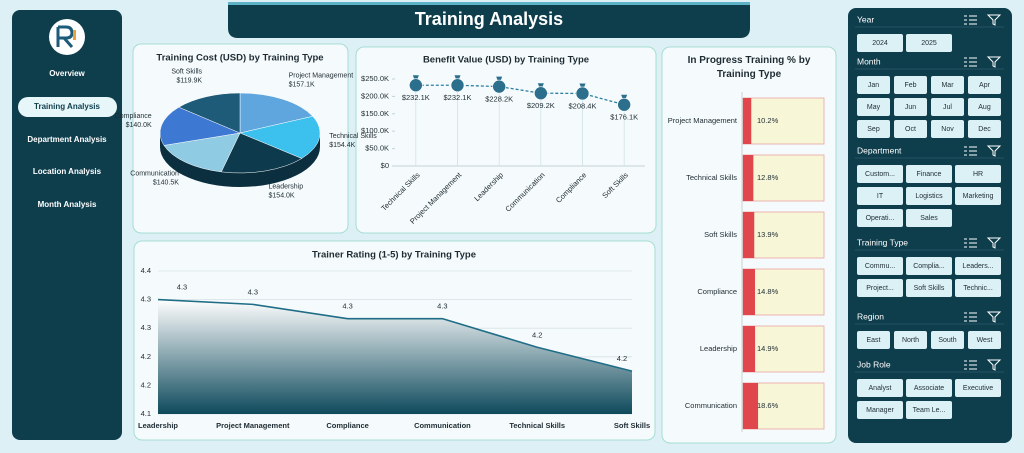  I want to click on slicer-button-label: 2025, so click(929, 43).